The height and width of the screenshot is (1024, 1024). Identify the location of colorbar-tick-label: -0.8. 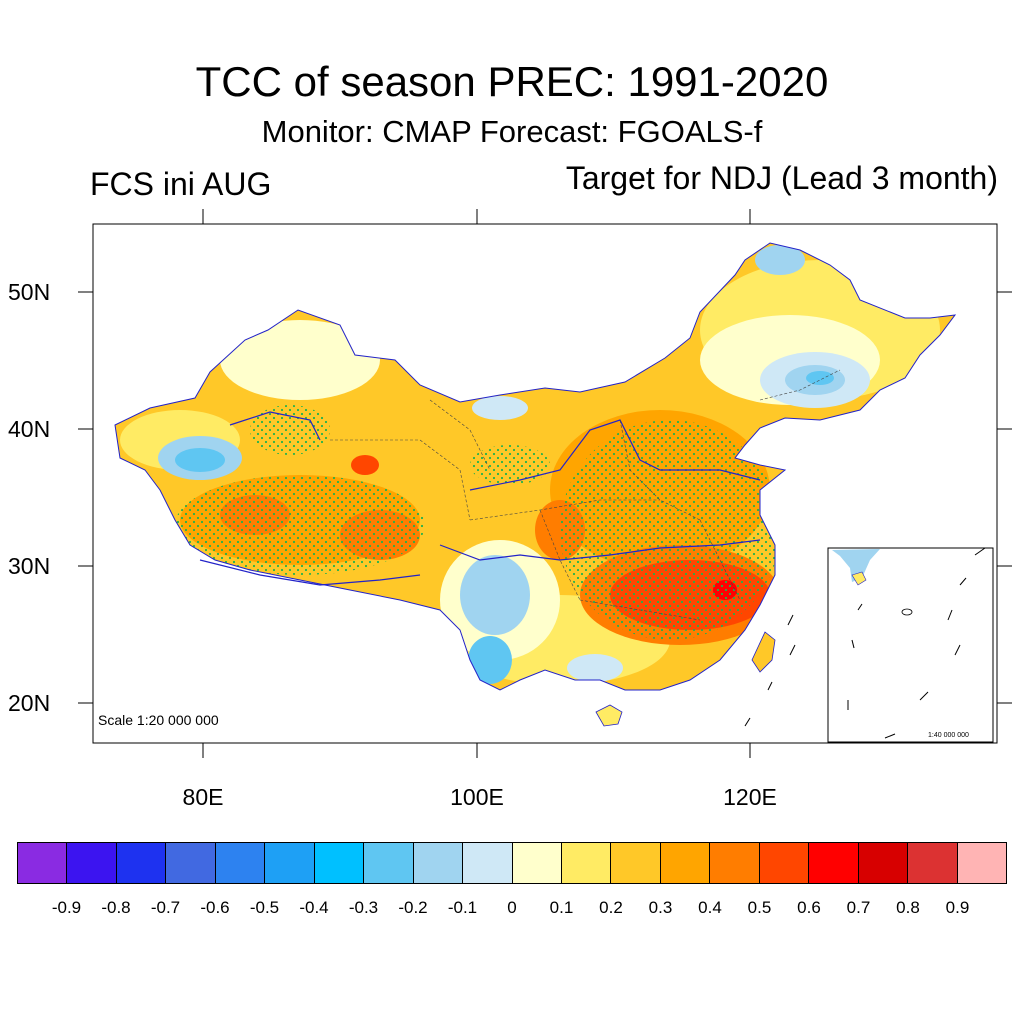
(116, 907).